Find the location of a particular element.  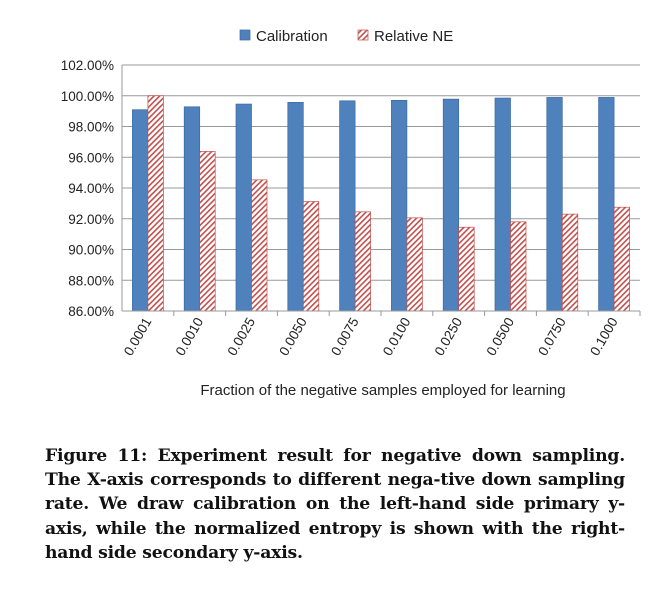

y-tick-label: 88.00% is located at coordinates (91, 280).